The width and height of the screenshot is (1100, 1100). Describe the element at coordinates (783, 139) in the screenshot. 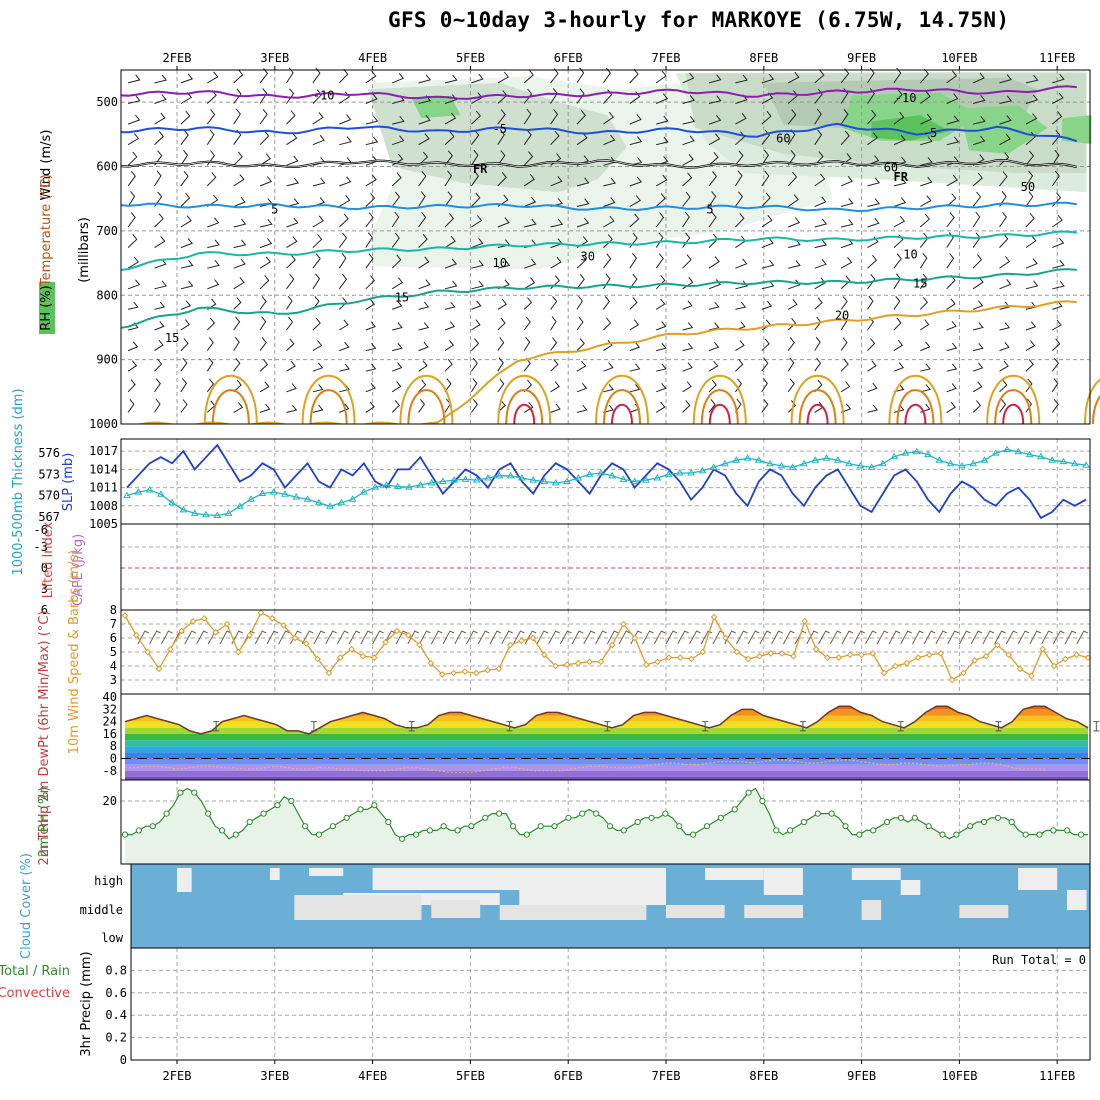

I see `contour-label: 60` at that location.